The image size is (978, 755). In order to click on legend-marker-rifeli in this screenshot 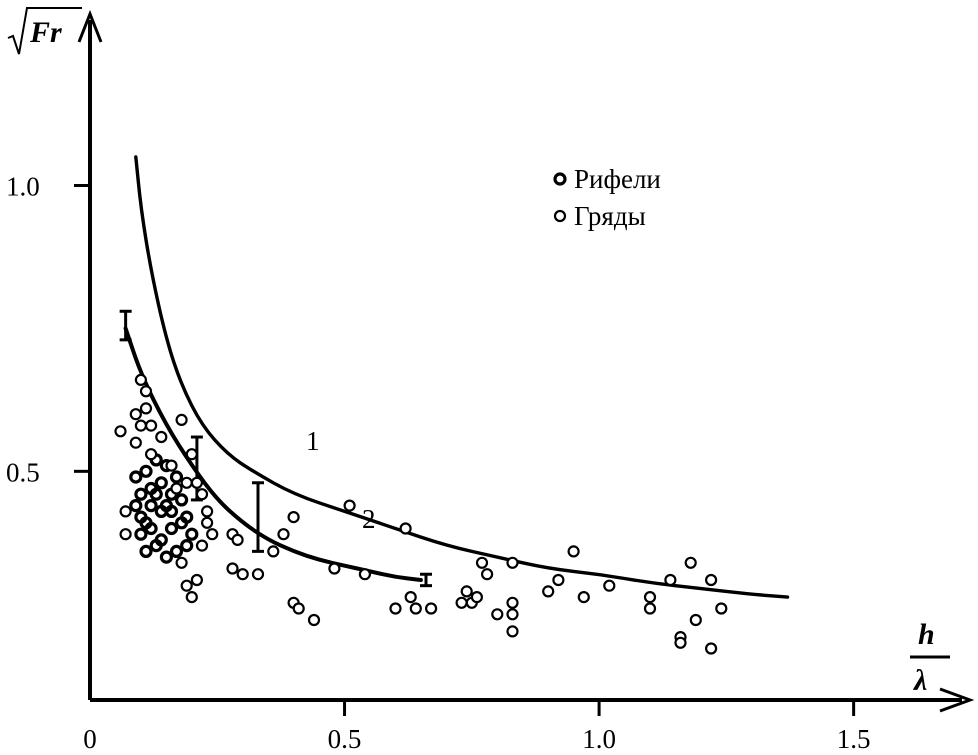, I will do `click(560, 179)`.